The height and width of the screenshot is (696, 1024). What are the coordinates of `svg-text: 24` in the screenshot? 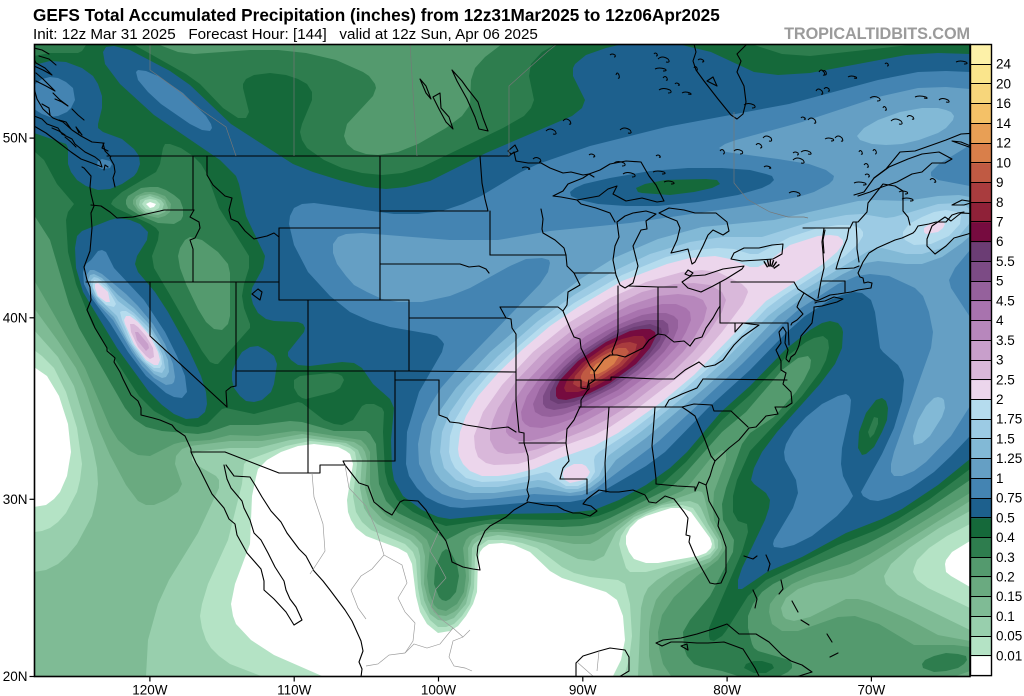 It's located at (1004, 64).